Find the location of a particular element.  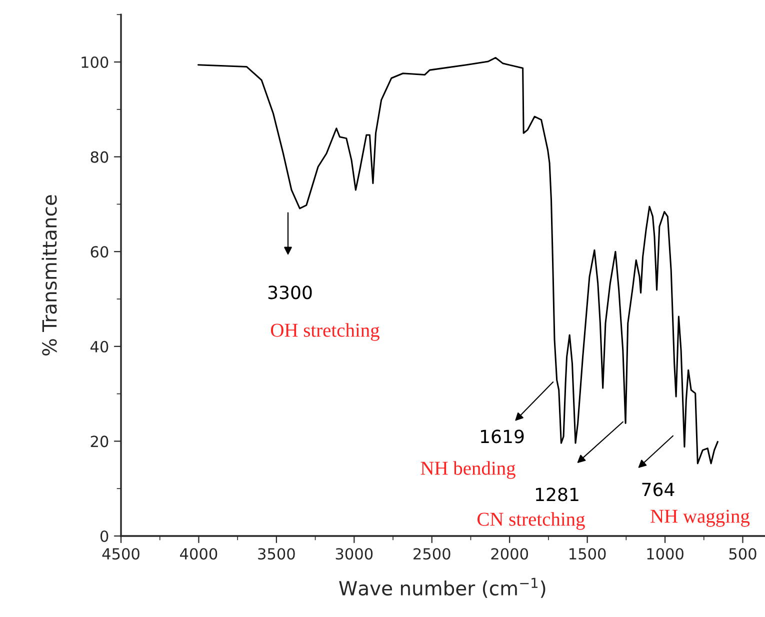

x-tick-label: 3000 is located at coordinates (354, 554).